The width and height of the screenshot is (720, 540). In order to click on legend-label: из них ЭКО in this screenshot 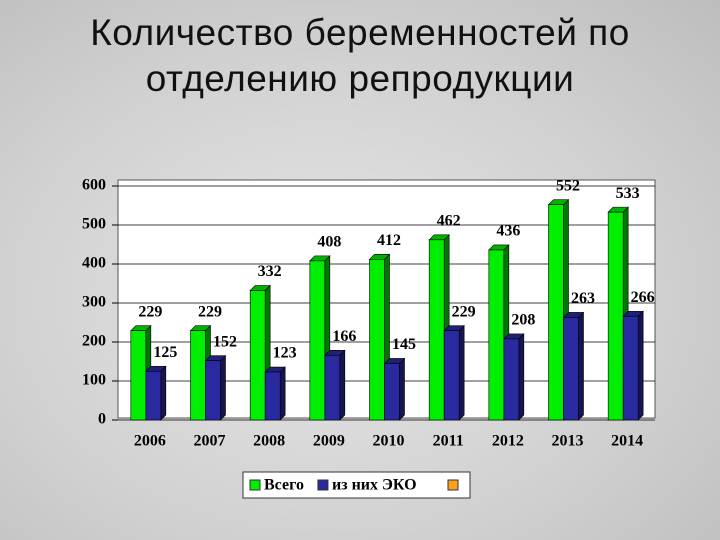, I will do `click(374, 485)`.